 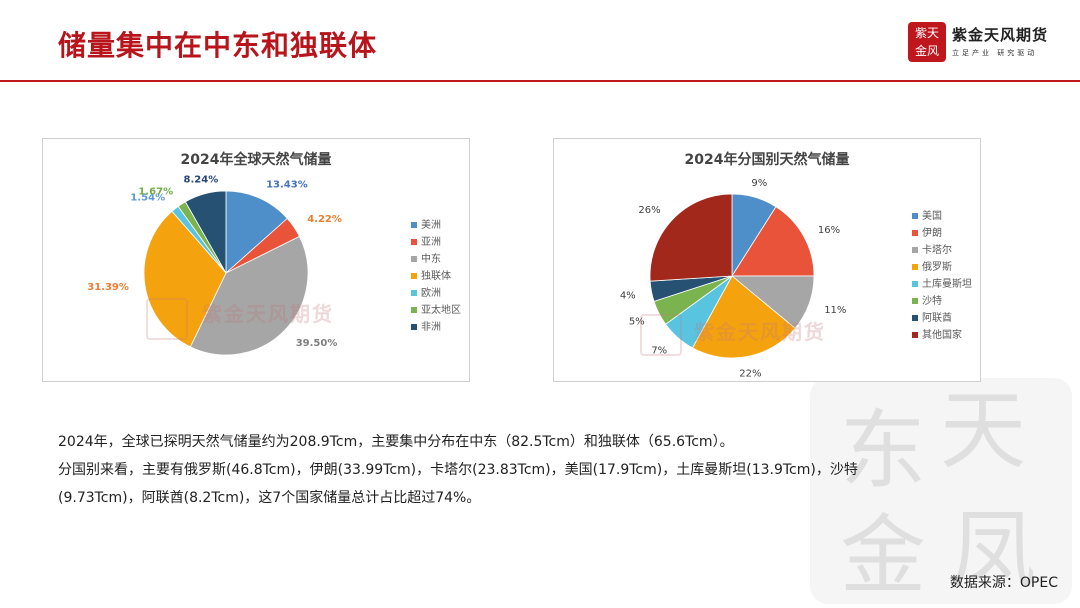 I want to click on data-label-5: 7%, so click(x=659, y=351).